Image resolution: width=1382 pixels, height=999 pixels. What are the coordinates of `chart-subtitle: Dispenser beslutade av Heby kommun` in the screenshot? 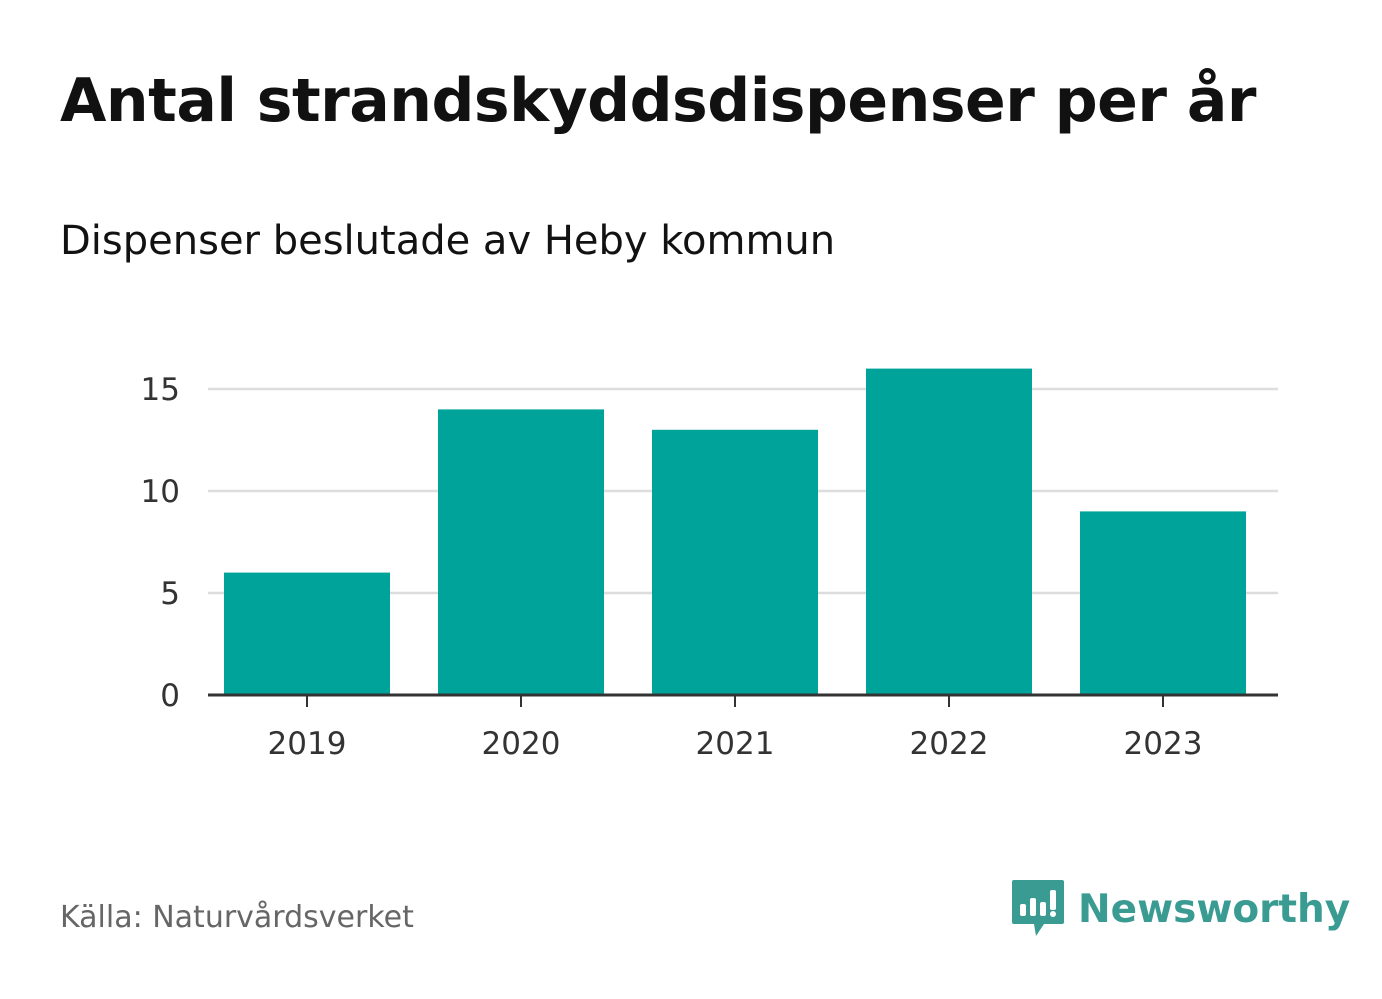 It's located at (448, 241).